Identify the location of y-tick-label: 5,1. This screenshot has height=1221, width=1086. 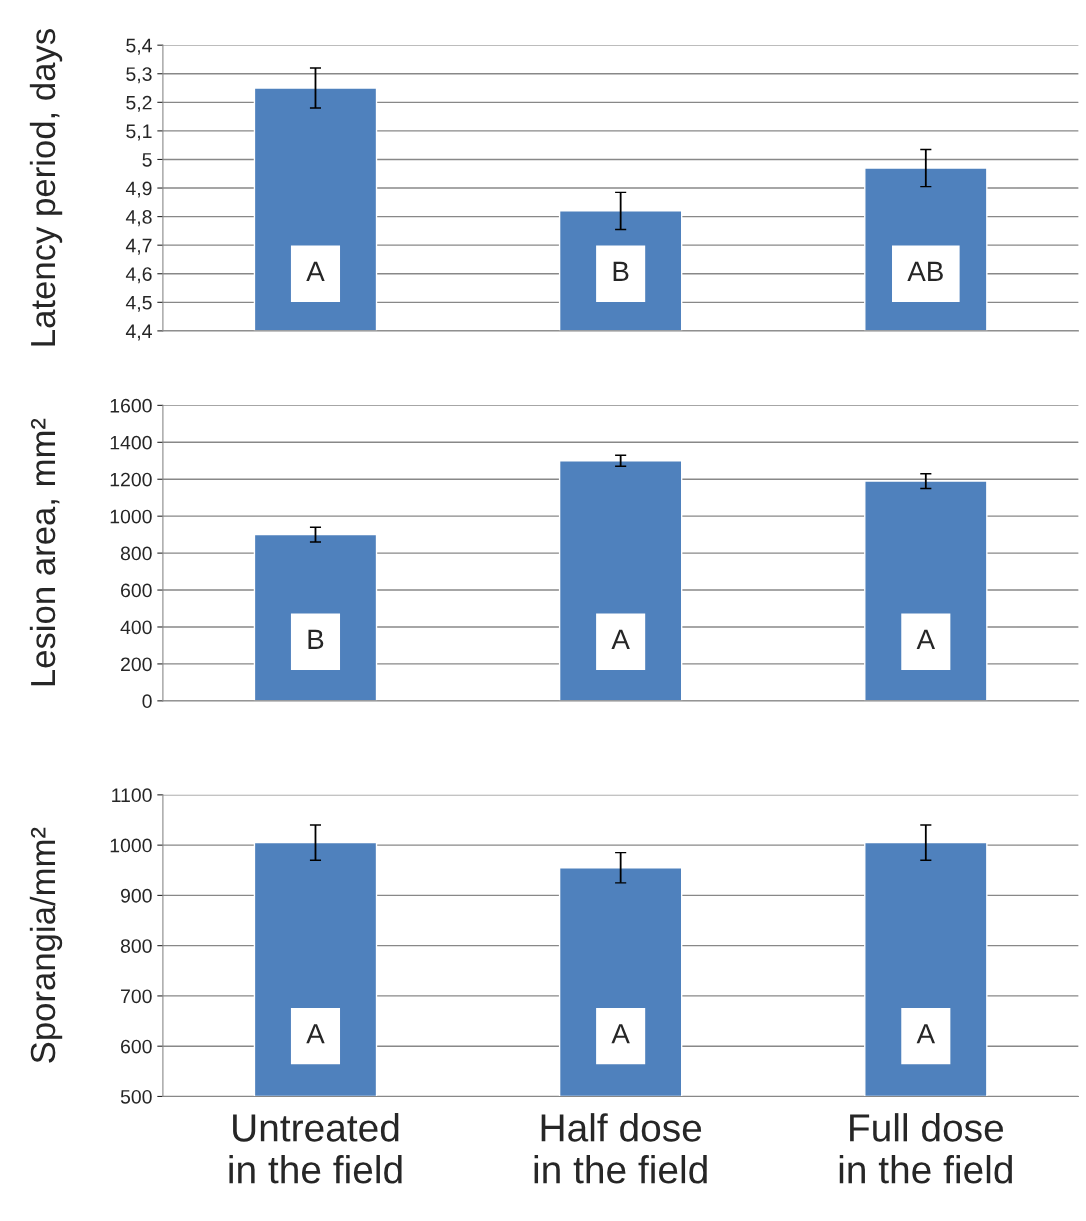
(139, 132).